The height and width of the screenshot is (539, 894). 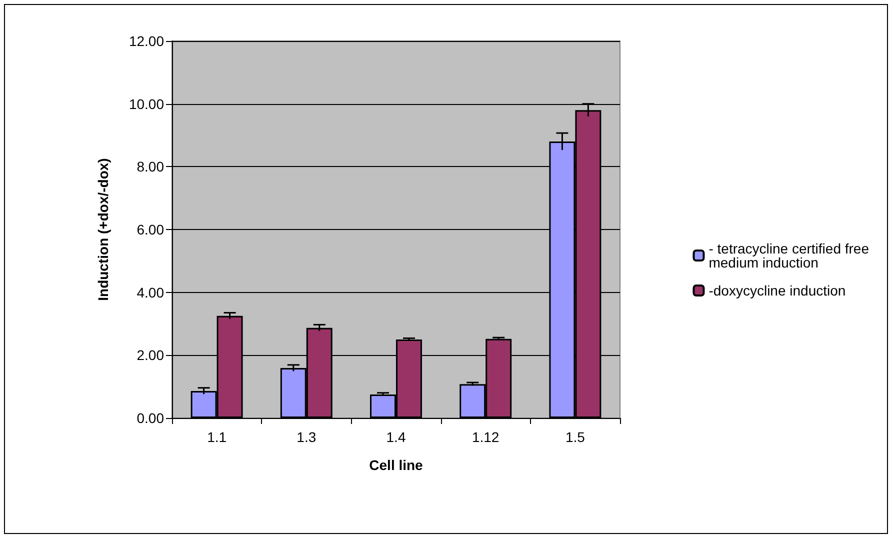 What do you see at coordinates (103, 229) in the screenshot?
I see `y-axis-title: Induction (+dox/-dox)` at bounding box center [103, 229].